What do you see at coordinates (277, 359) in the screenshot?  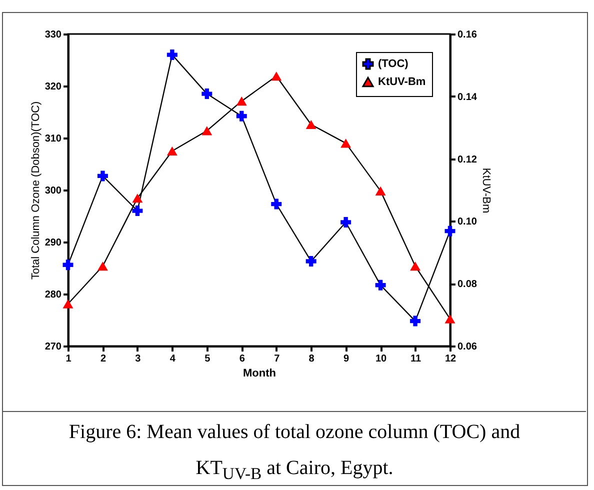 I see `x-tick-label: 7` at bounding box center [277, 359].